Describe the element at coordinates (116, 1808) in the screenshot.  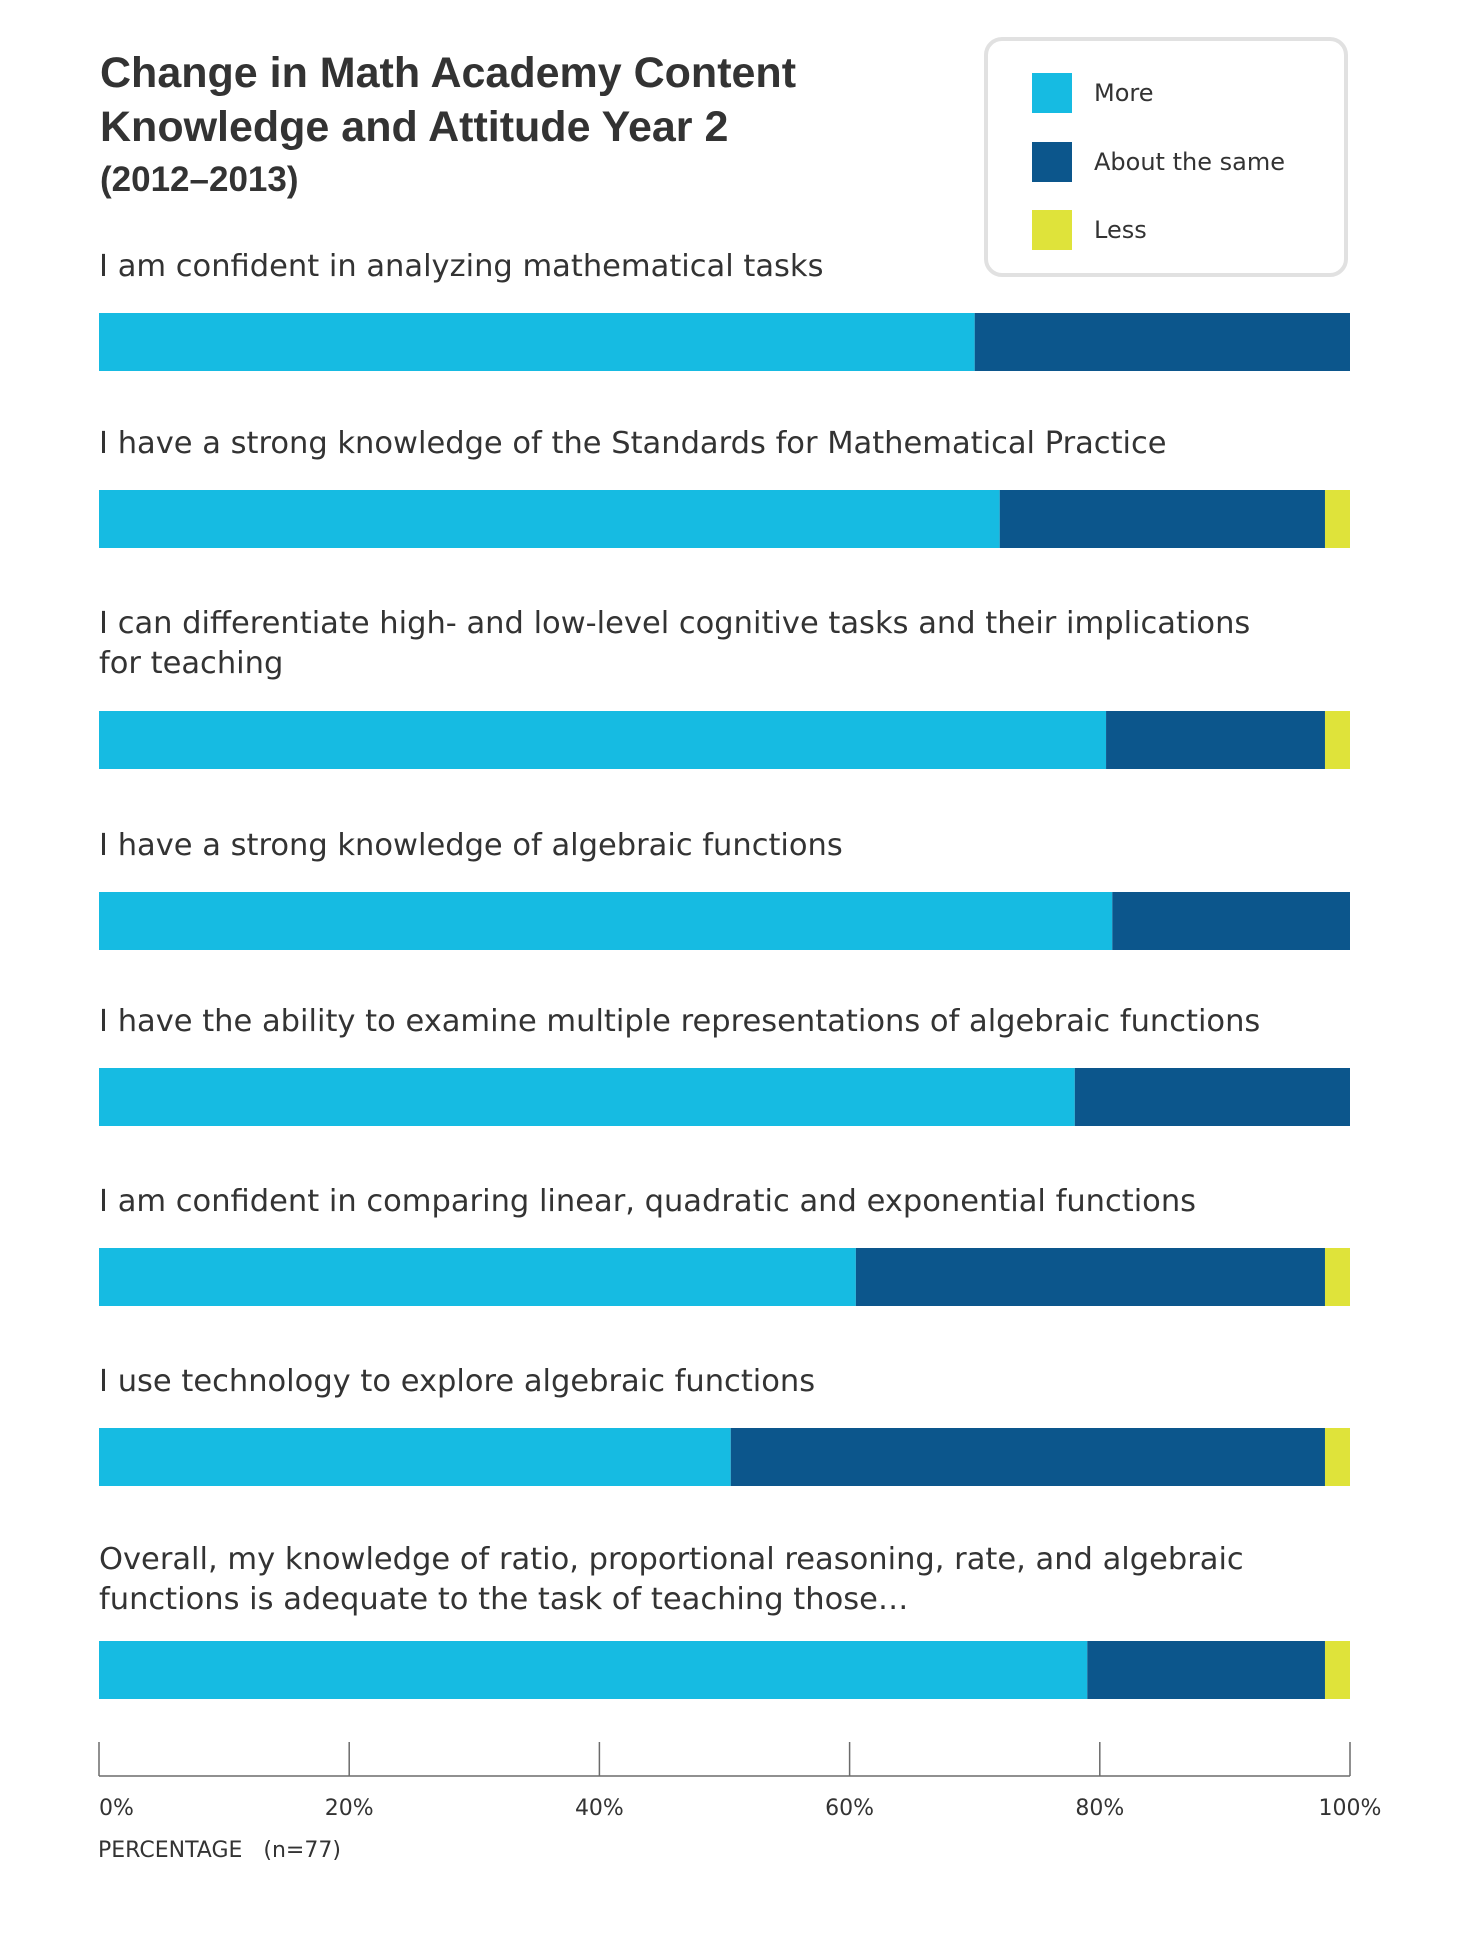
I see `x-tick-label-0: 0%` at that location.